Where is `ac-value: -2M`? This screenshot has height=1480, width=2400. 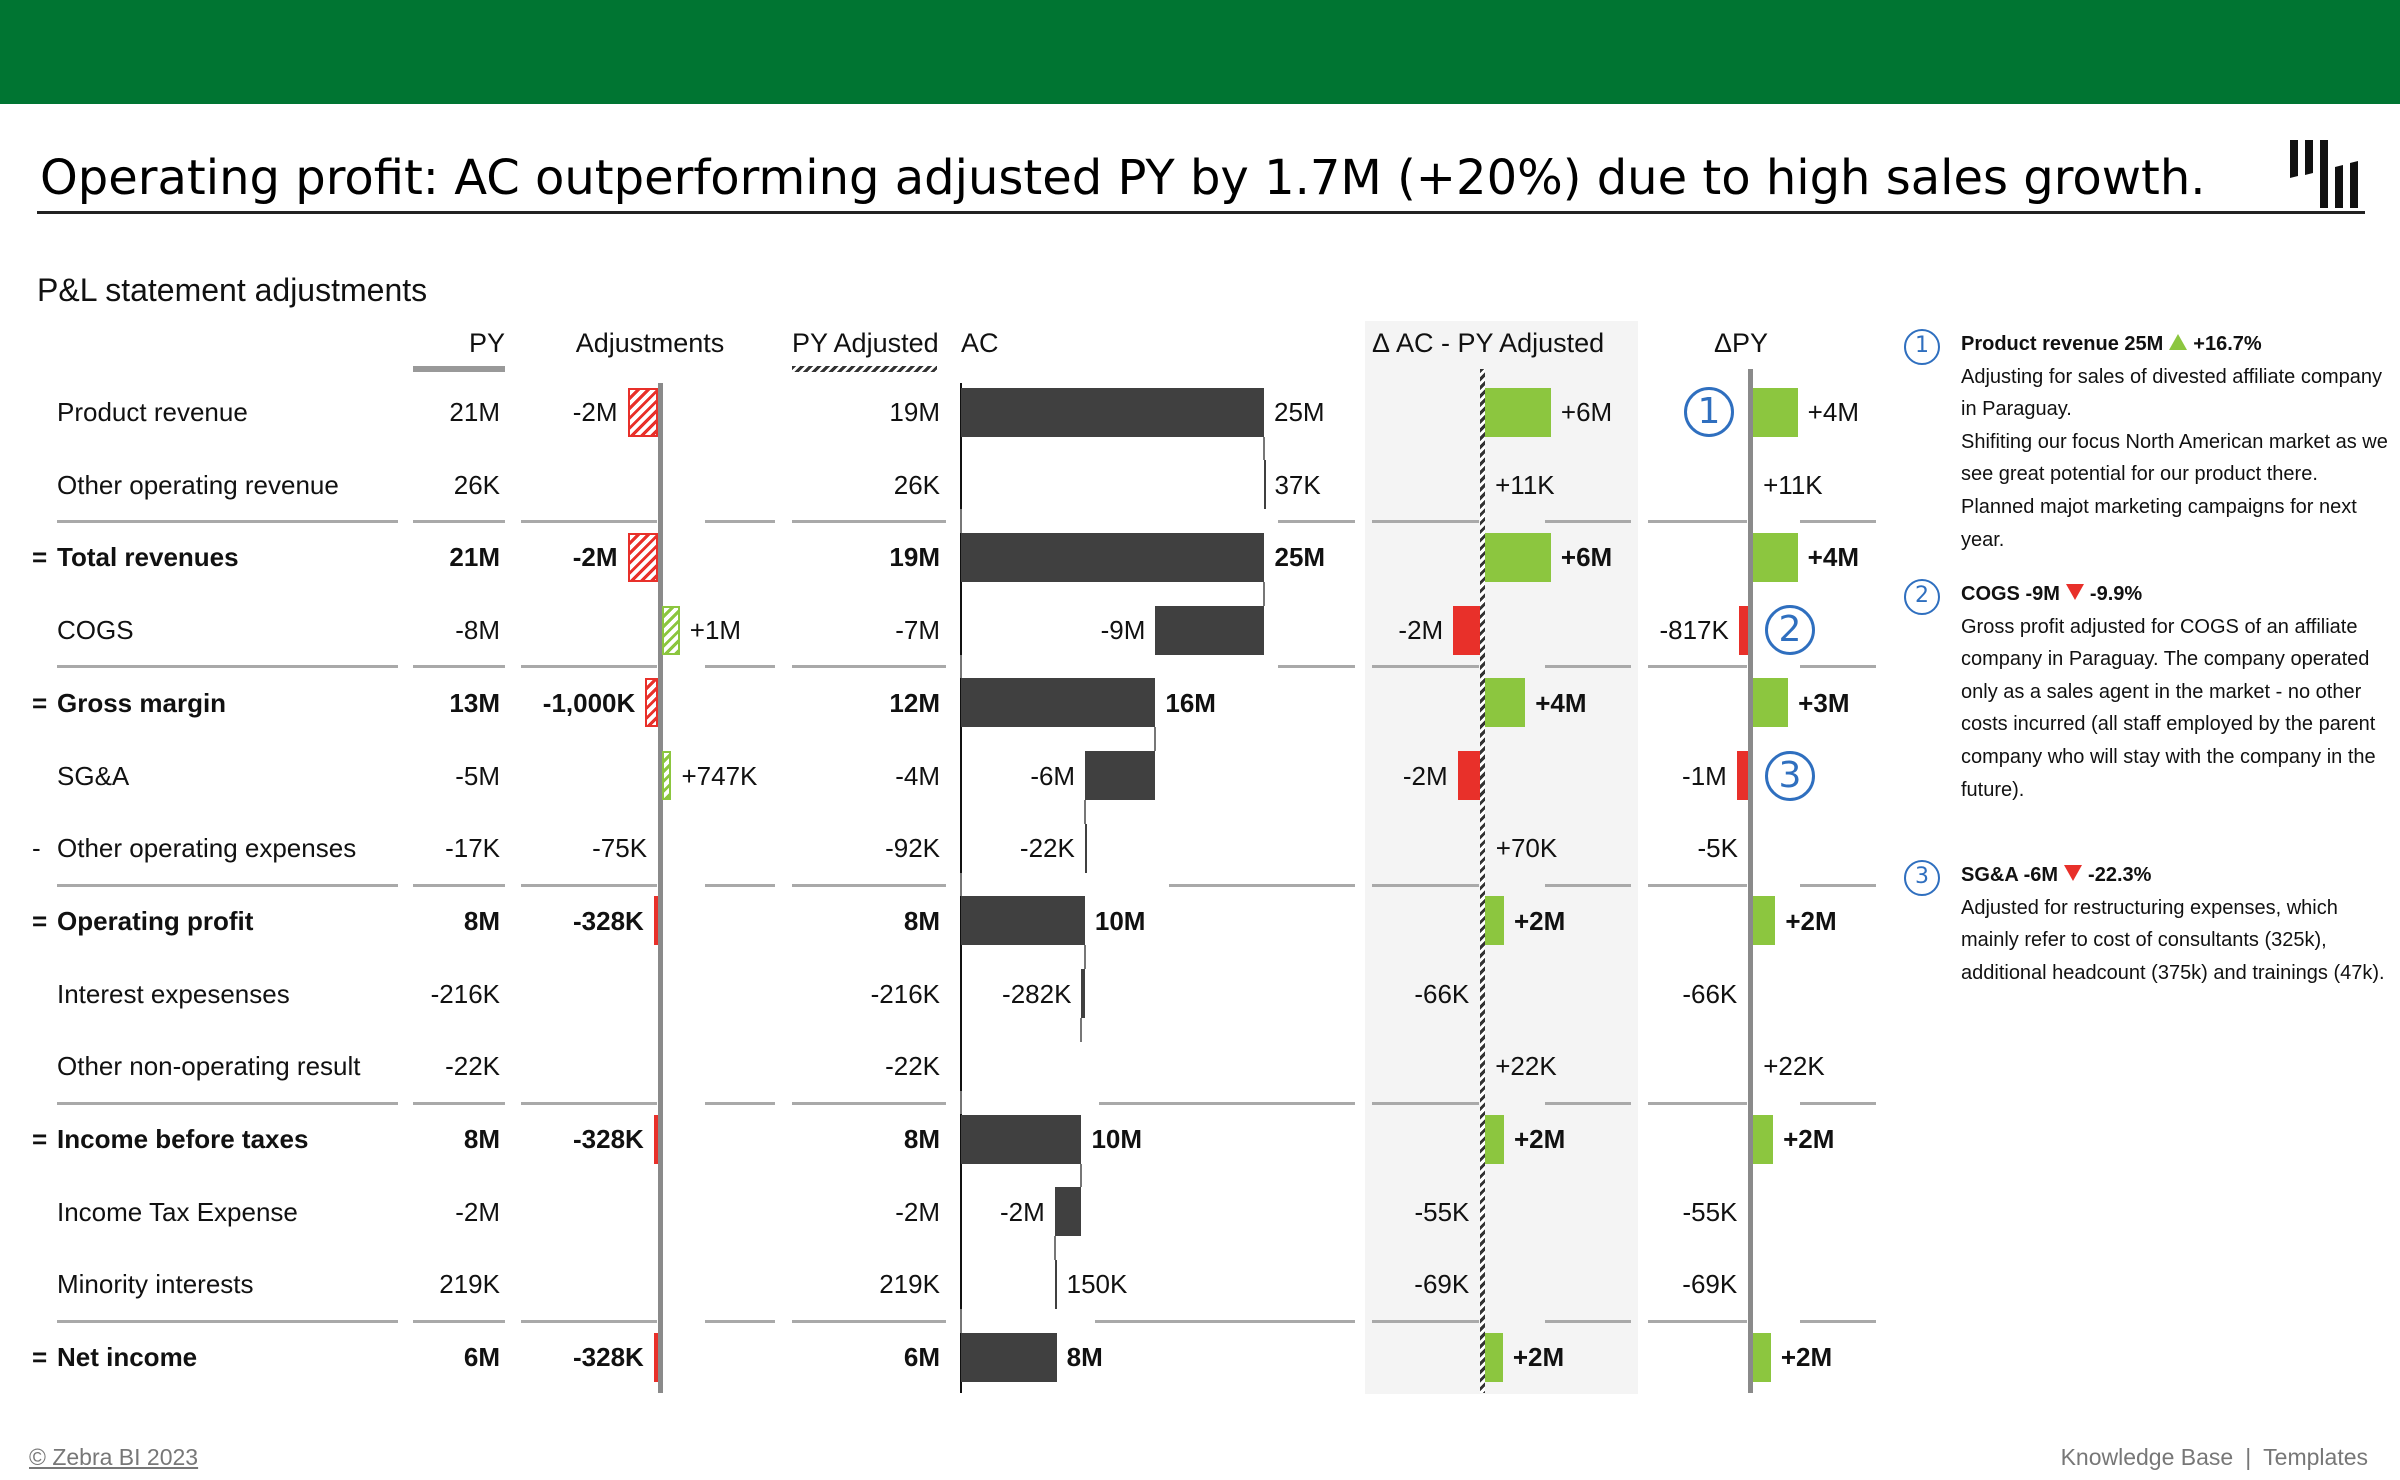
ac-value: -2M is located at coordinates (1022, 1211).